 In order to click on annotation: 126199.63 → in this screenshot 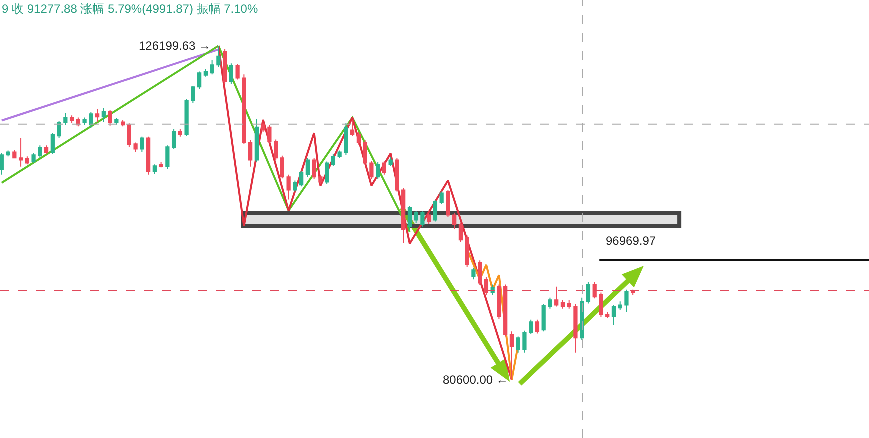, I will do `click(175, 46)`.